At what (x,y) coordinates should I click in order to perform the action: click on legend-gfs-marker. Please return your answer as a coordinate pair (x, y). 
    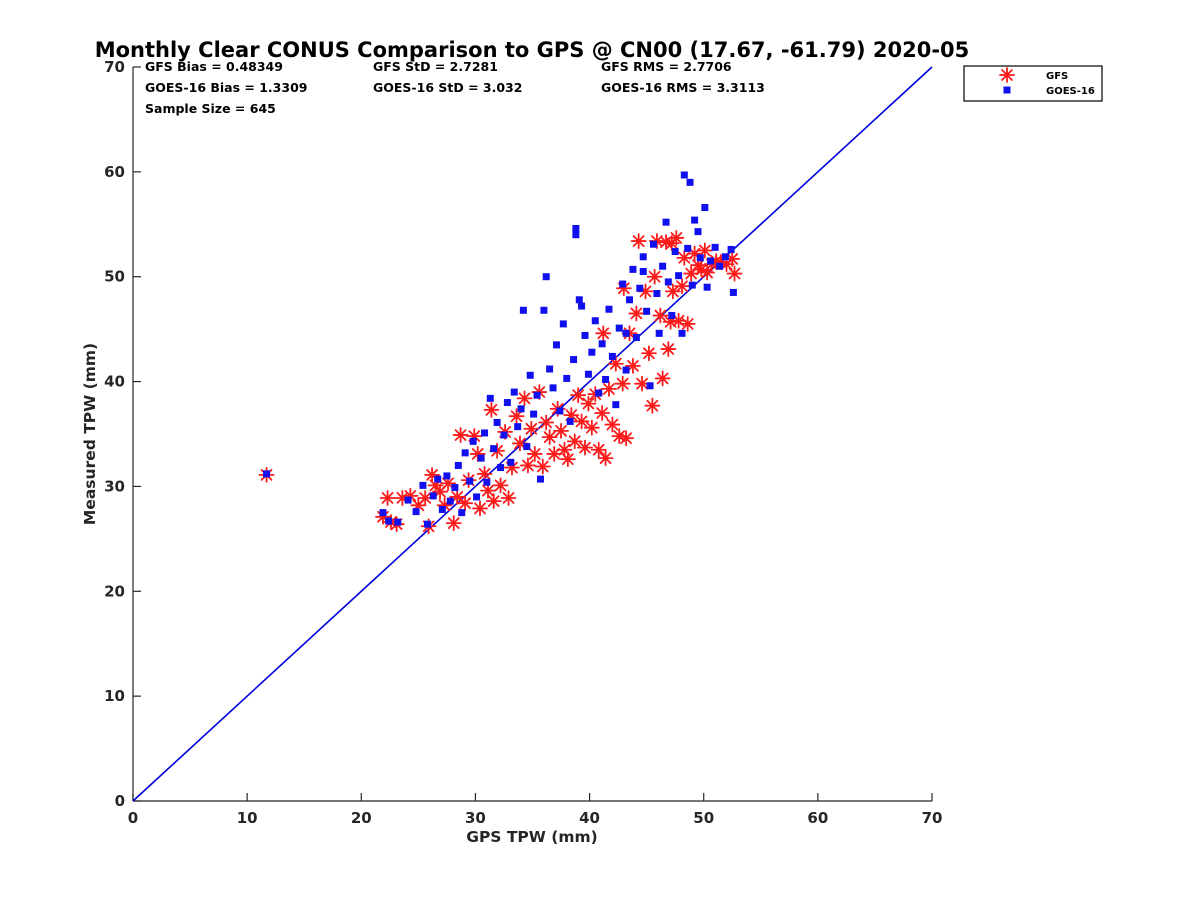
    Looking at the image, I should click on (1007, 75).